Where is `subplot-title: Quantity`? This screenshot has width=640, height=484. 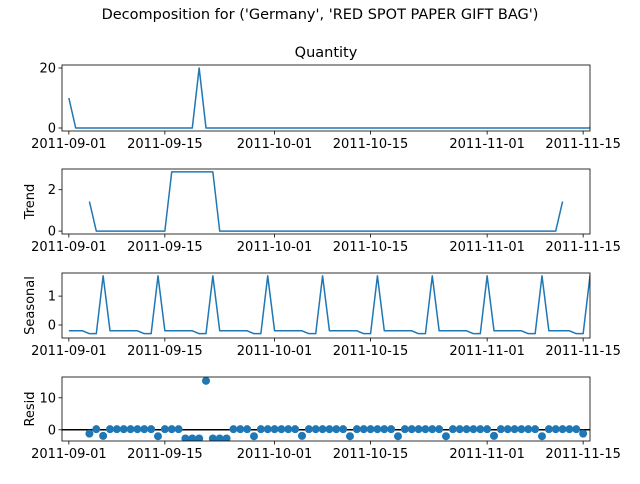
subplot-title: Quantity is located at coordinates (326, 53).